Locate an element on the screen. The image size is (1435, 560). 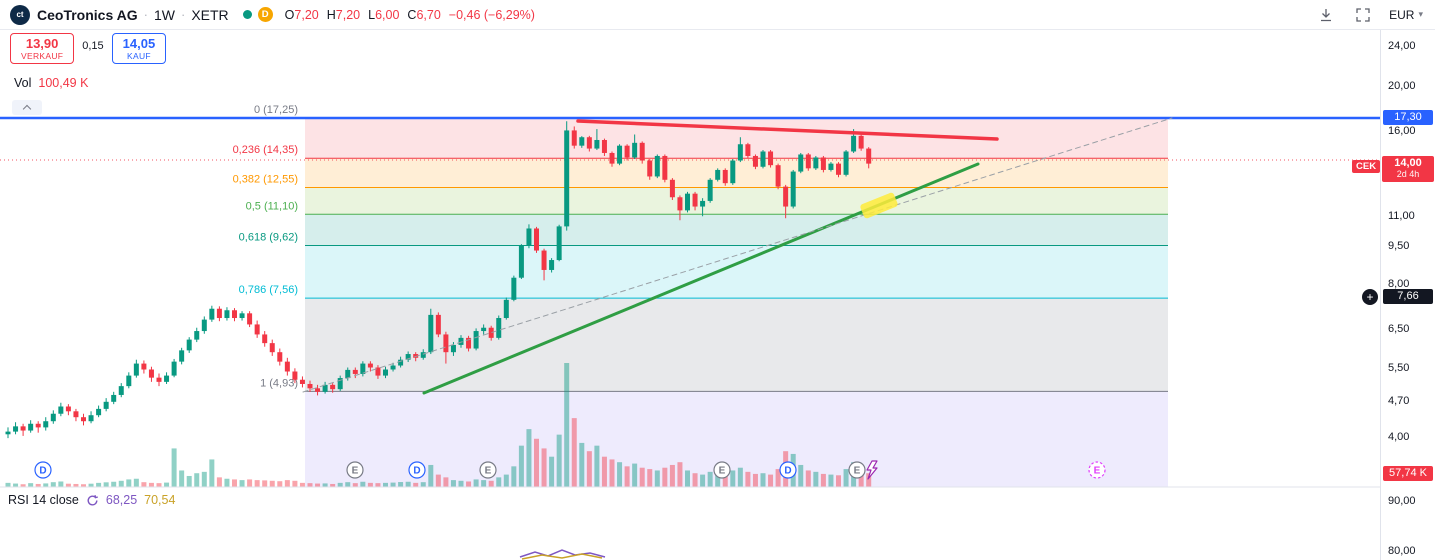
collapse-legend-button is located at coordinates (27, 107).